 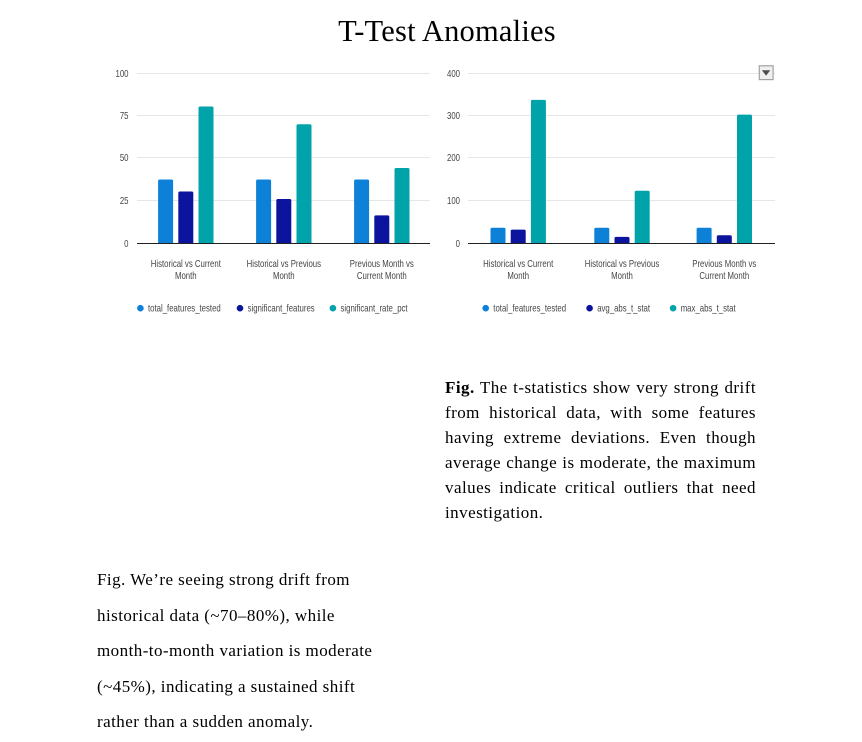 I want to click on svg-text: 400, so click(x=453, y=73).